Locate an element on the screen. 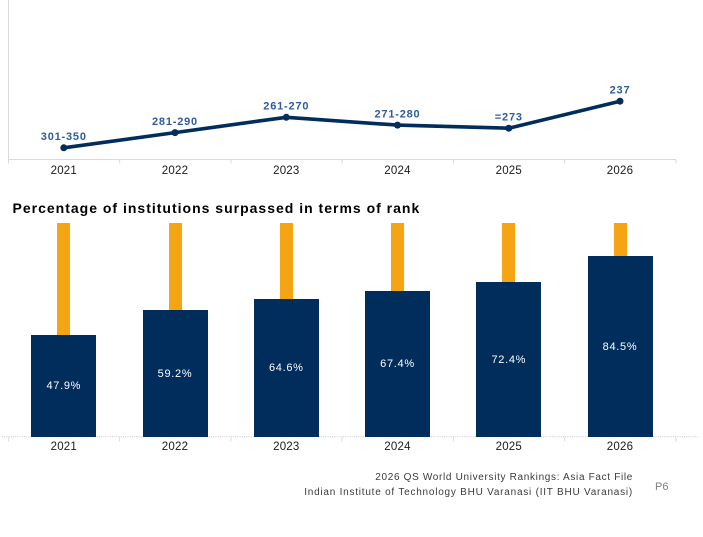  svg-text: 281-290 is located at coordinates (175, 122).